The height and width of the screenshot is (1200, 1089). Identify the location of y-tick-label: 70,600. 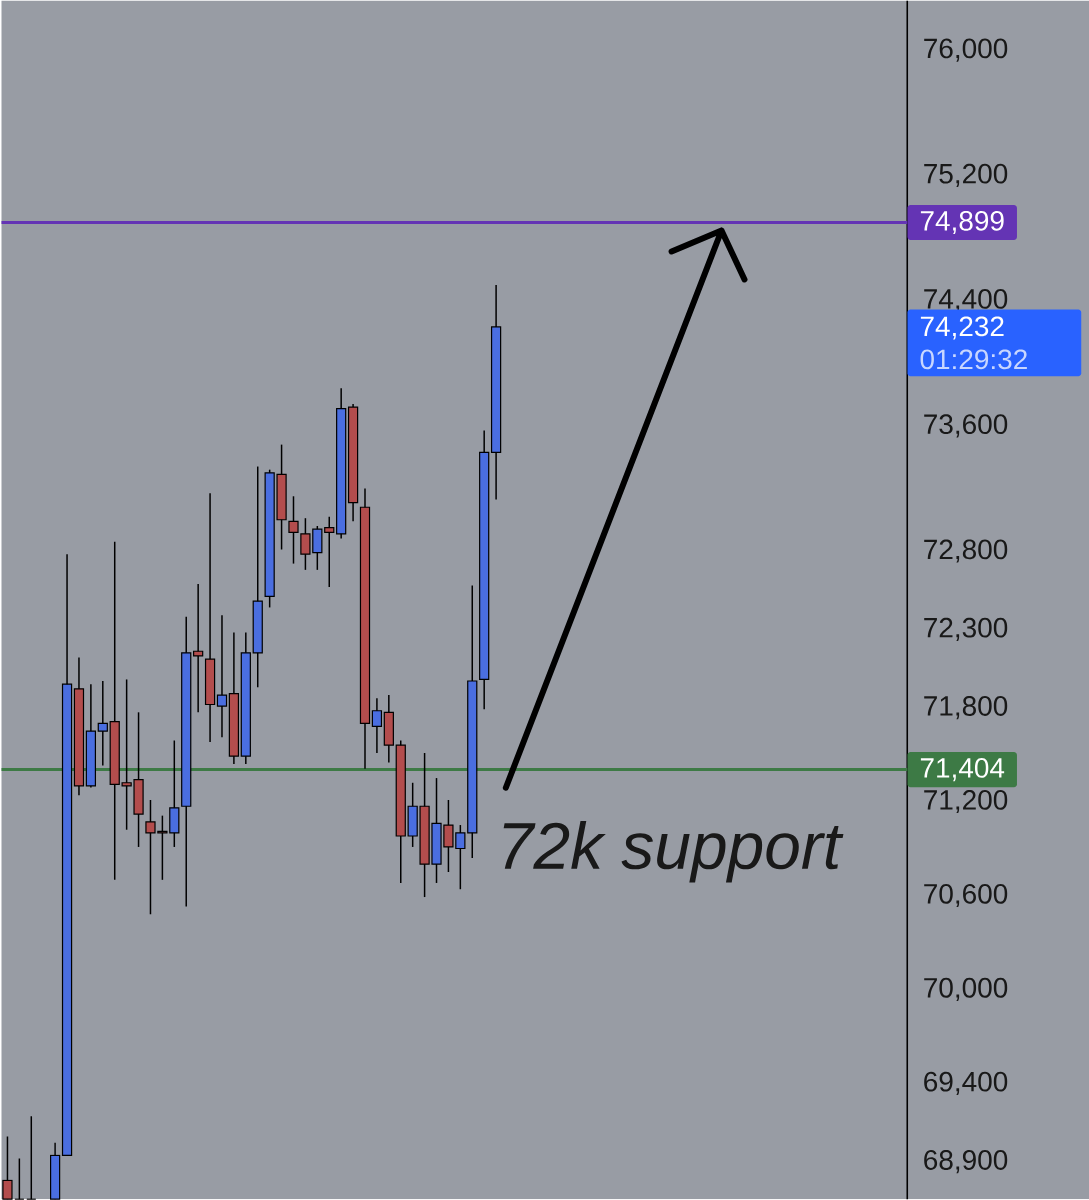
(966, 895).